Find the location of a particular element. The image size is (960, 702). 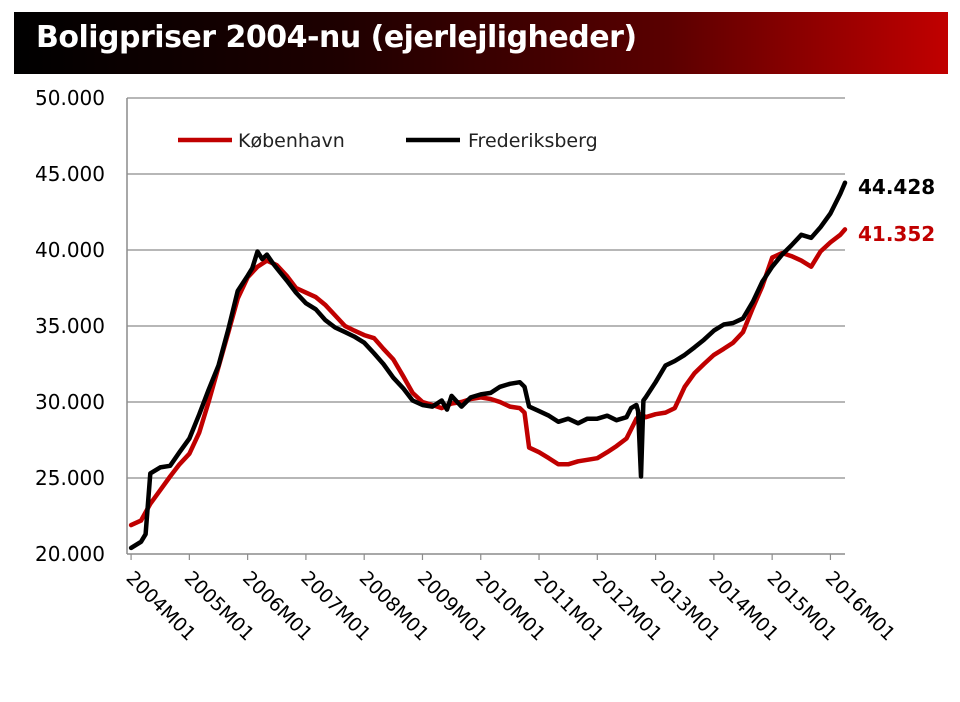

end-value-label: 41.352 is located at coordinates (896, 234).